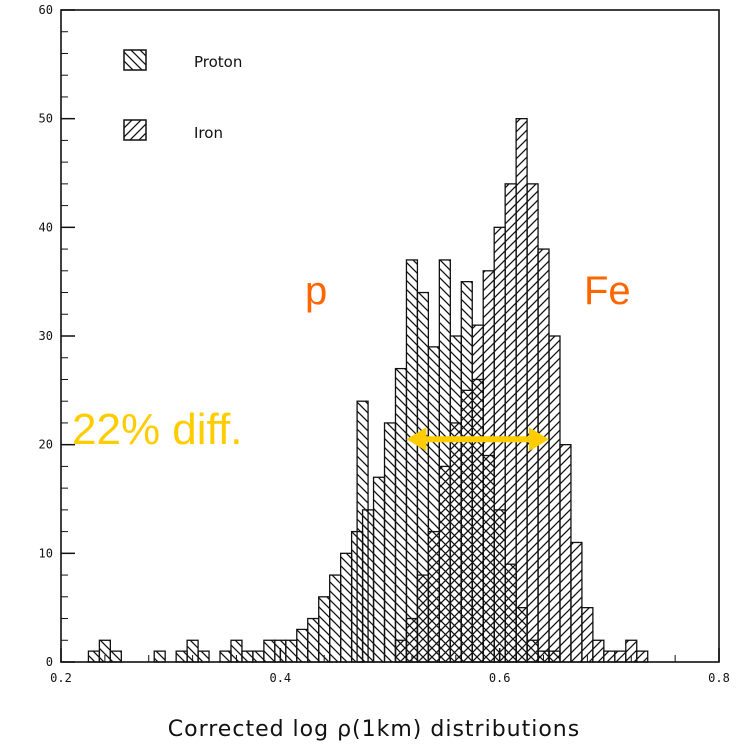 The width and height of the screenshot is (749, 752). I want to click on legend: Proton Iron, so click(182, 95).